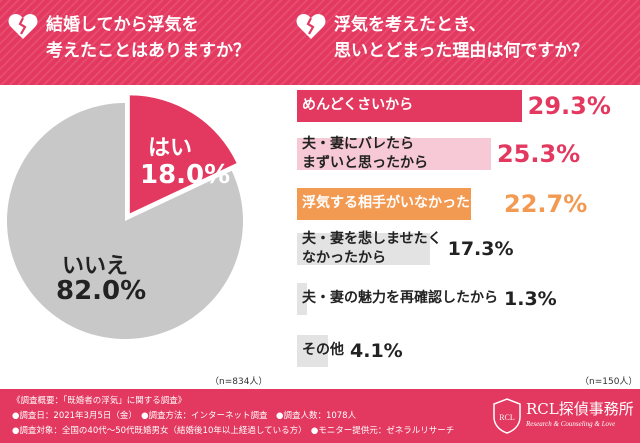  I want to click on bar-category-line1: その他, so click(323, 350).